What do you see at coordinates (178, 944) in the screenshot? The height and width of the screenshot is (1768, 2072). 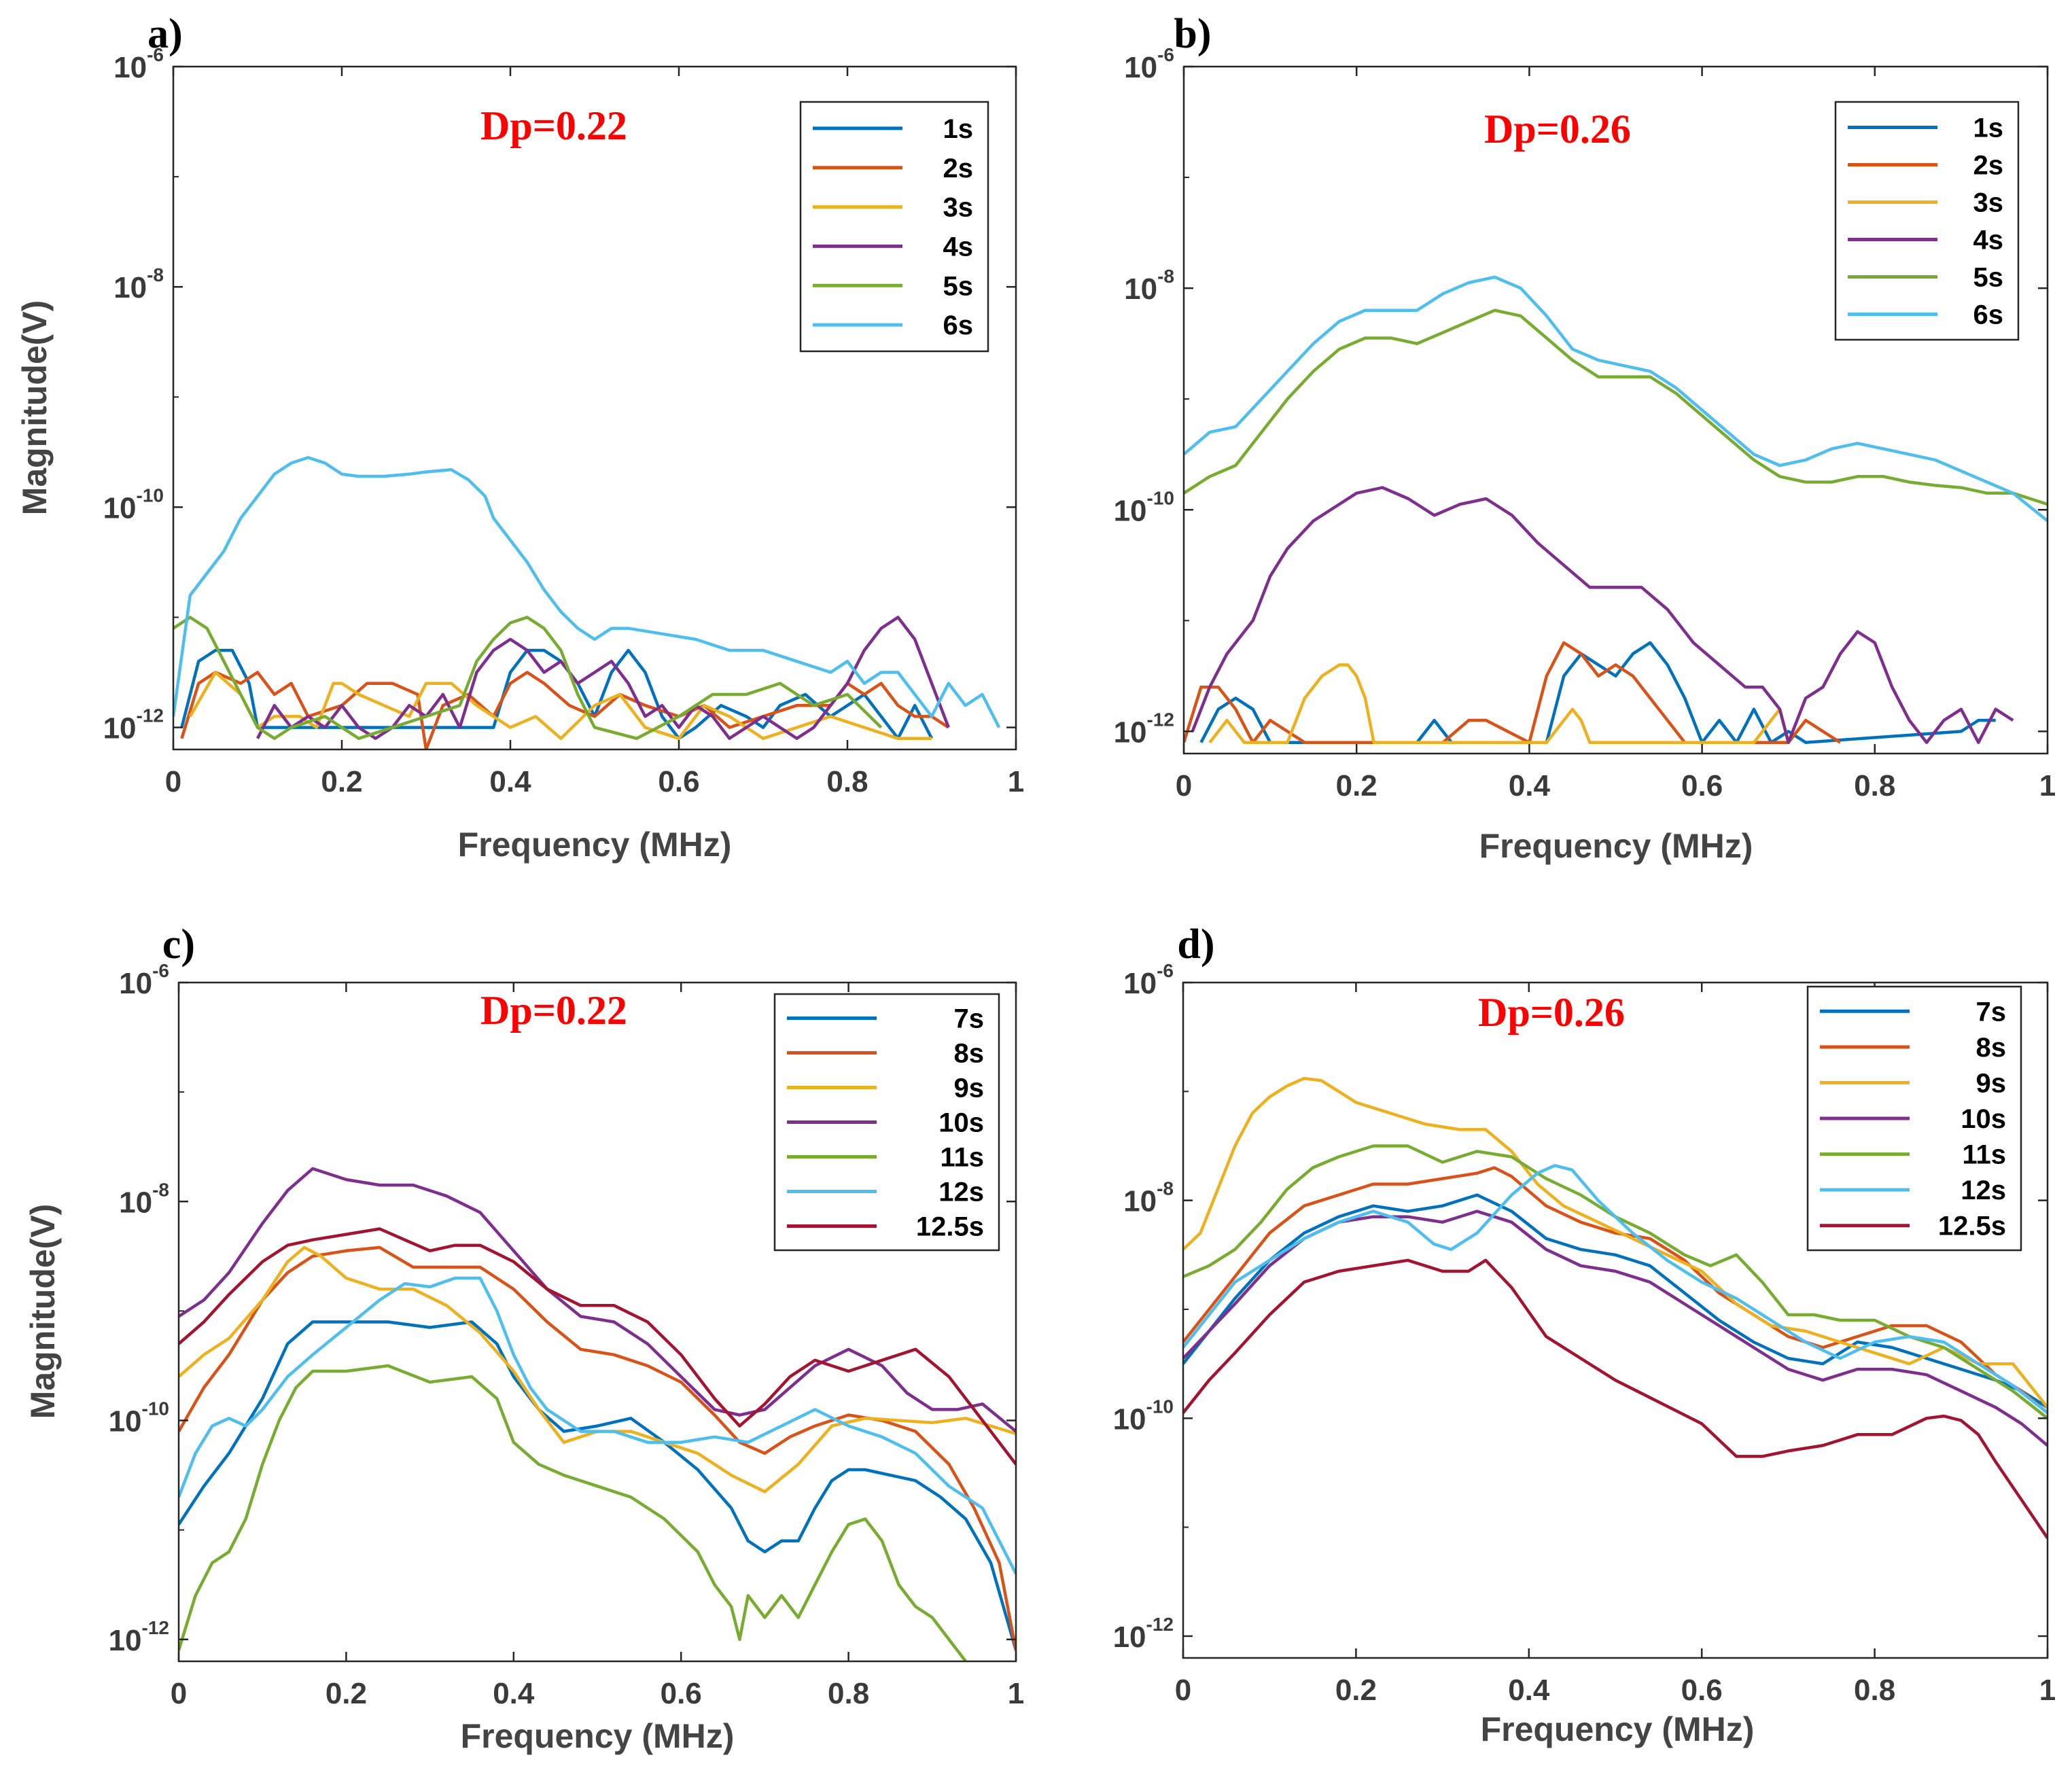 I see `panel-label: c)` at bounding box center [178, 944].